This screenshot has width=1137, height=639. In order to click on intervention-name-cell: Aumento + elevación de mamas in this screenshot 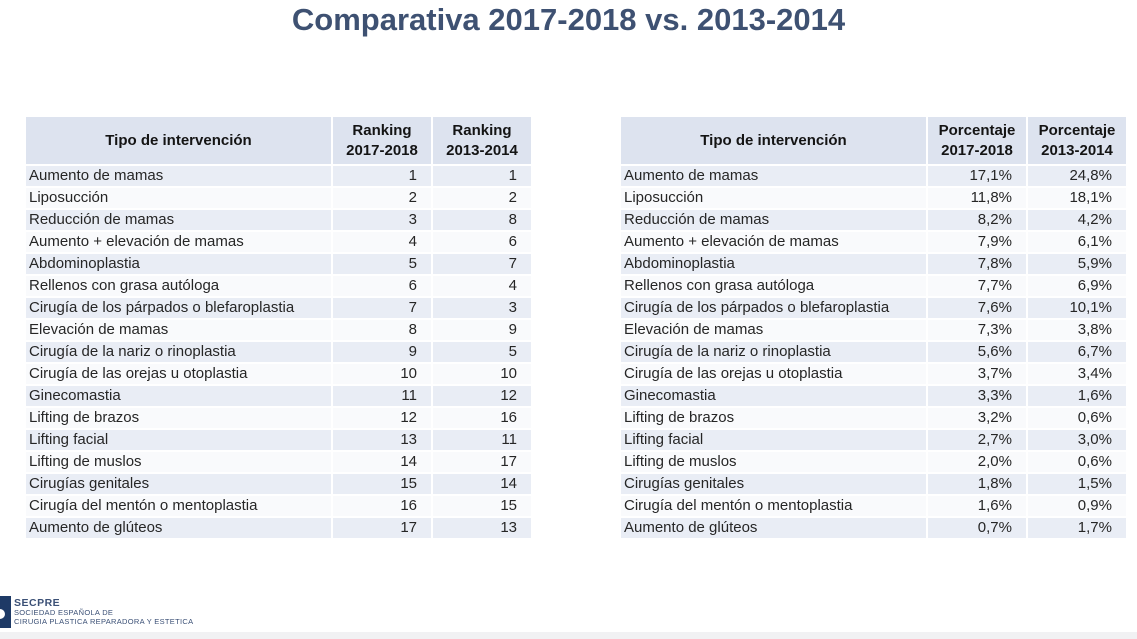, I will do `click(178, 242)`.